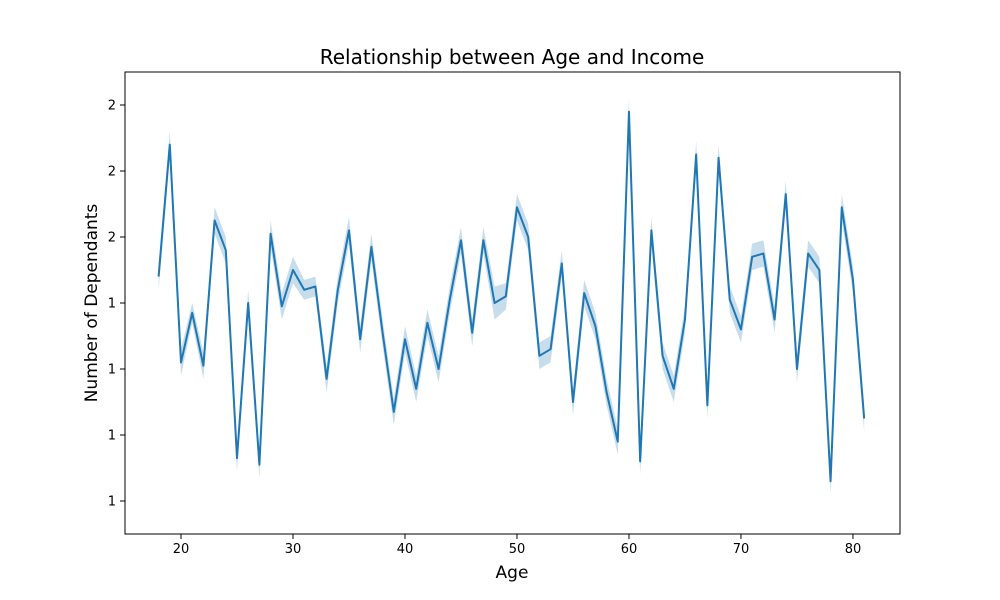 Image resolution: width=1000 pixels, height=600 pixels. I want to click on x-axis-label: Age, so click(512, 573).